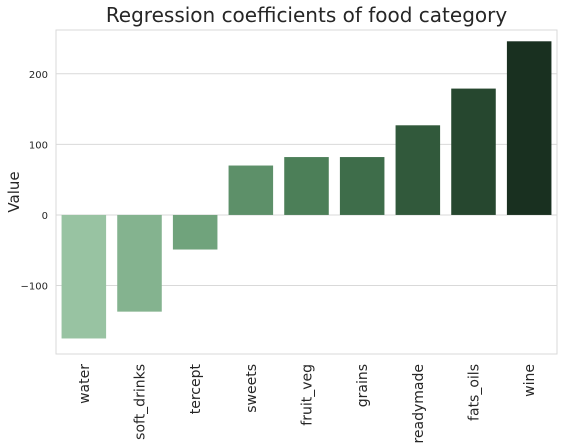 Image resolution: width=564 pixels, height=443 pixels. What do you see at coordinates (34, 181) in the screenshot?
I see `y-tick-labels: −100 0 100 200` at bounding box center [34, 181].